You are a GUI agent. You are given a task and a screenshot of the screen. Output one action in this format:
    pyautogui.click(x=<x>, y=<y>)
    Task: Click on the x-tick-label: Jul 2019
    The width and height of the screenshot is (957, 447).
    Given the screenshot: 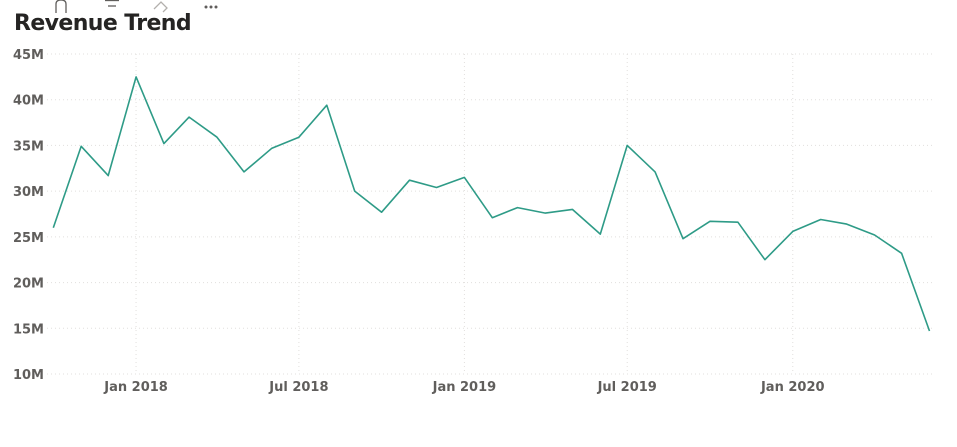 What is the action you would take?
    pyautogui.click(x=627, y=387)
    